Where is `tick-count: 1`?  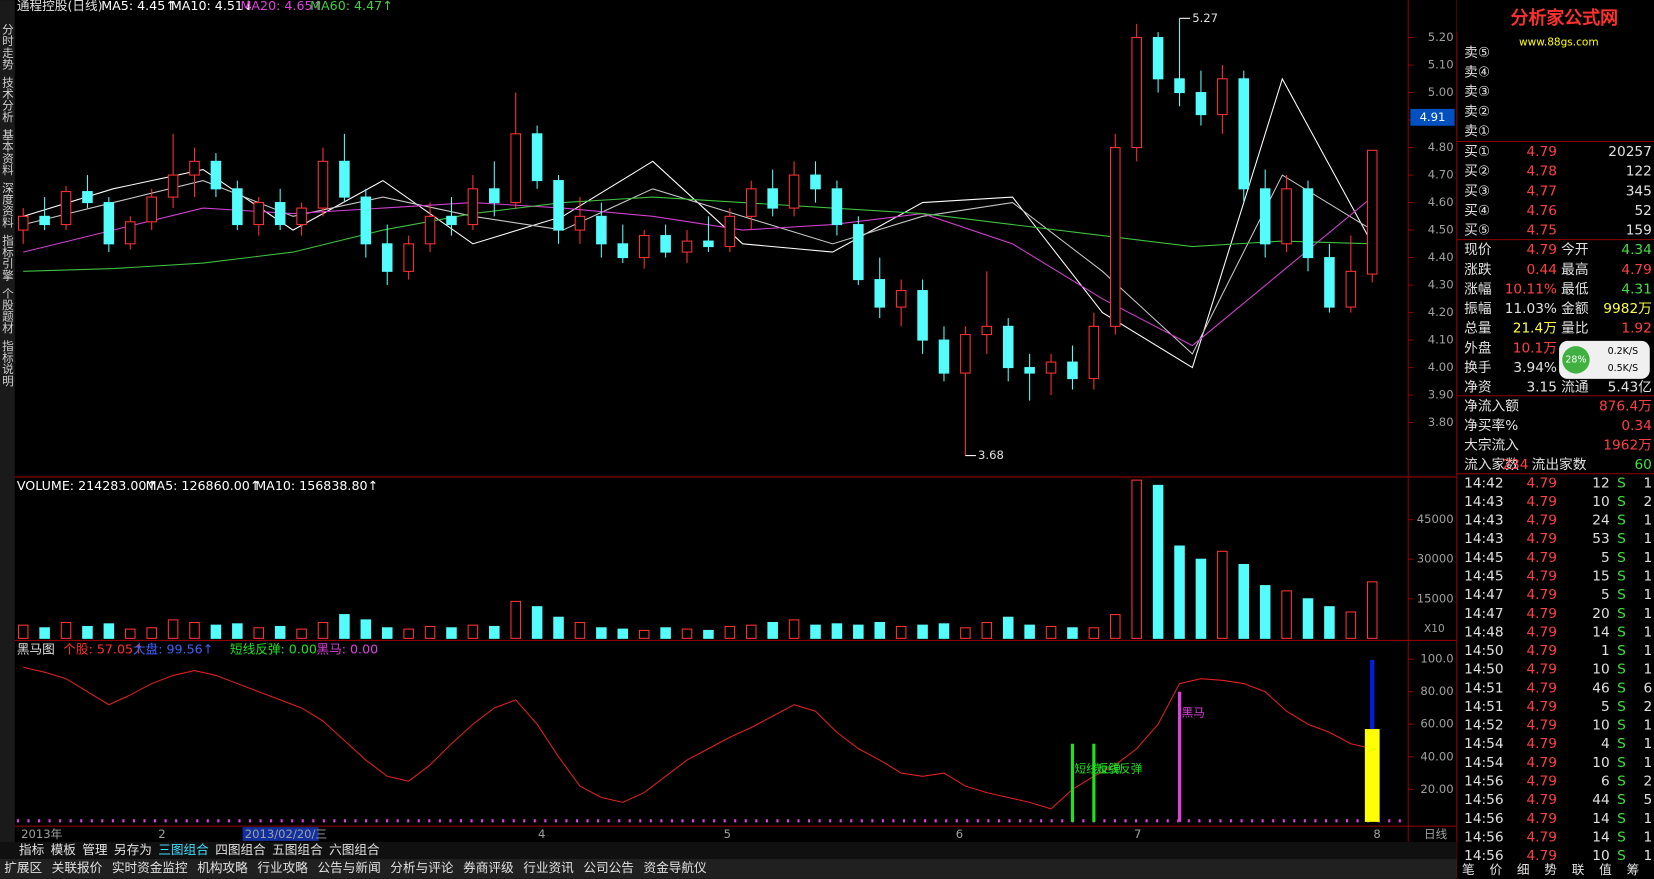 tick-count: 1 is located at coordinates (1647, 521).